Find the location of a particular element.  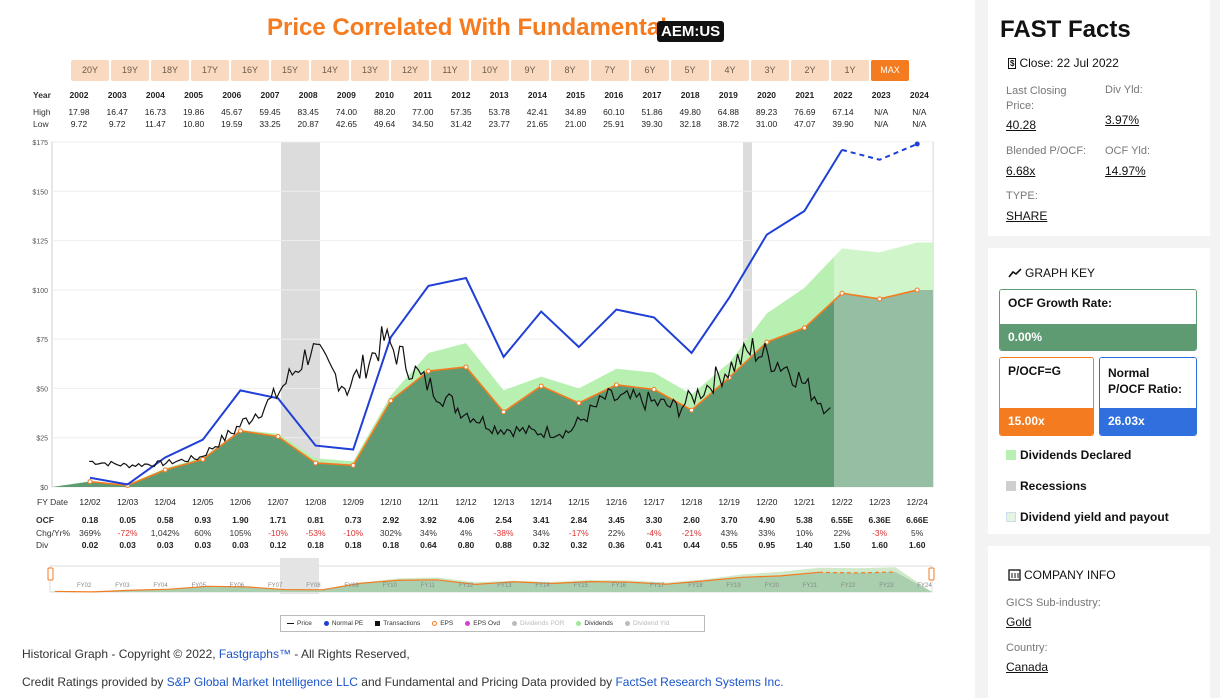

ocf-cell: 0.58 is located at coordinates (165, 520).